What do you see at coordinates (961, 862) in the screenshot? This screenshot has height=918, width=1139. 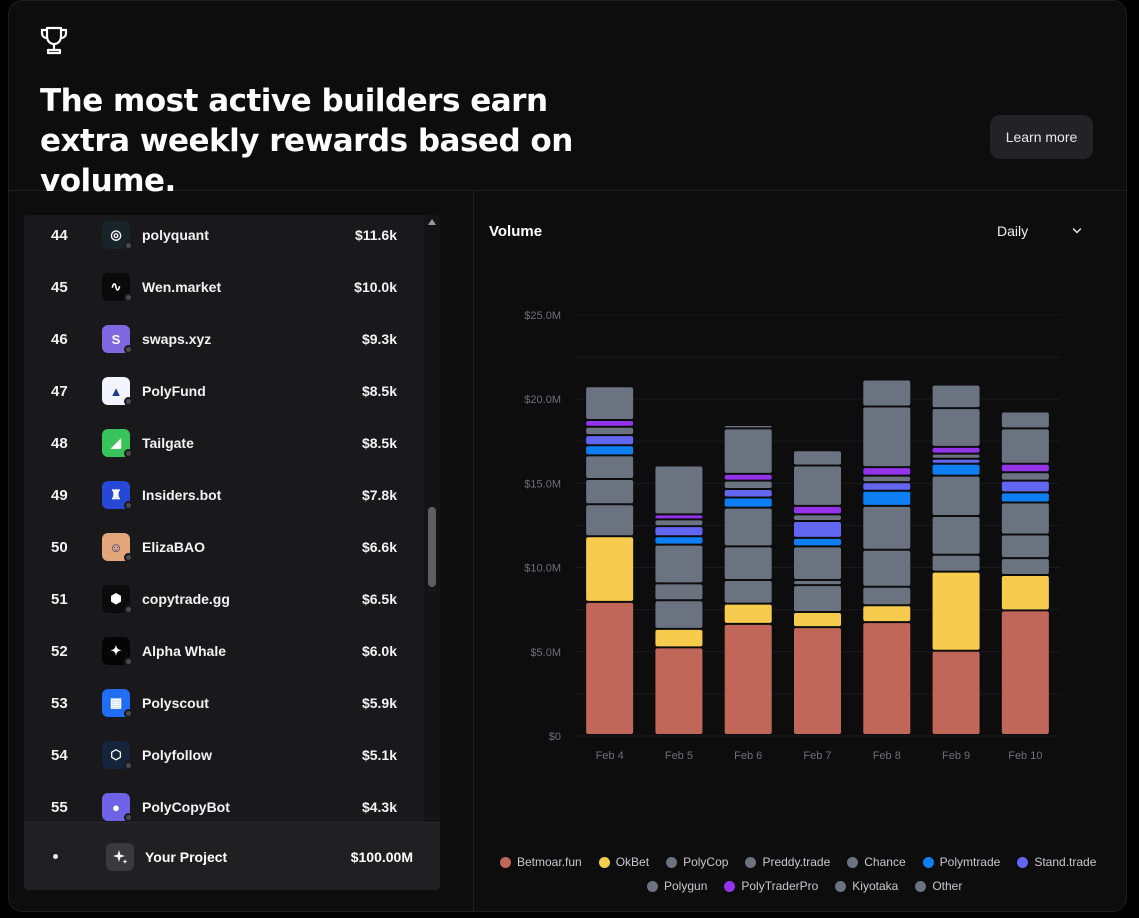 I see `legend-item: Polymtrade` at bounding box center [961, 862].